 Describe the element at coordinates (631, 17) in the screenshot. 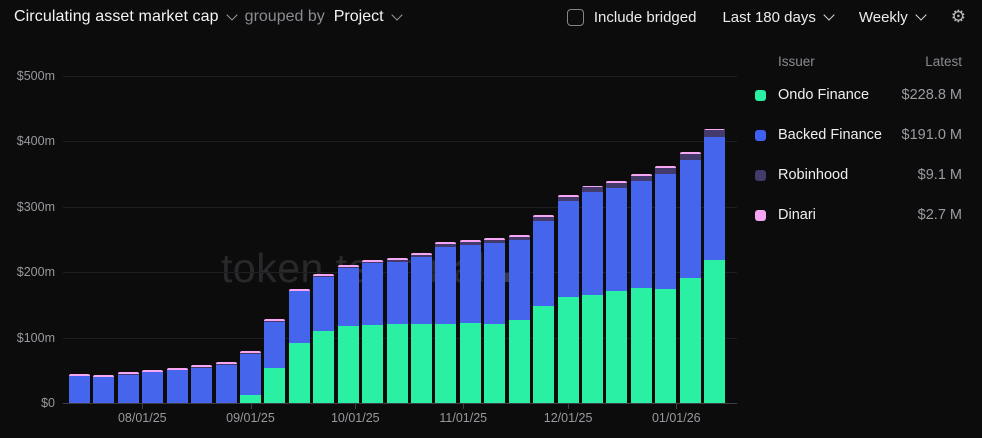

I see `include-bridged-group: Include bridged` at that location.